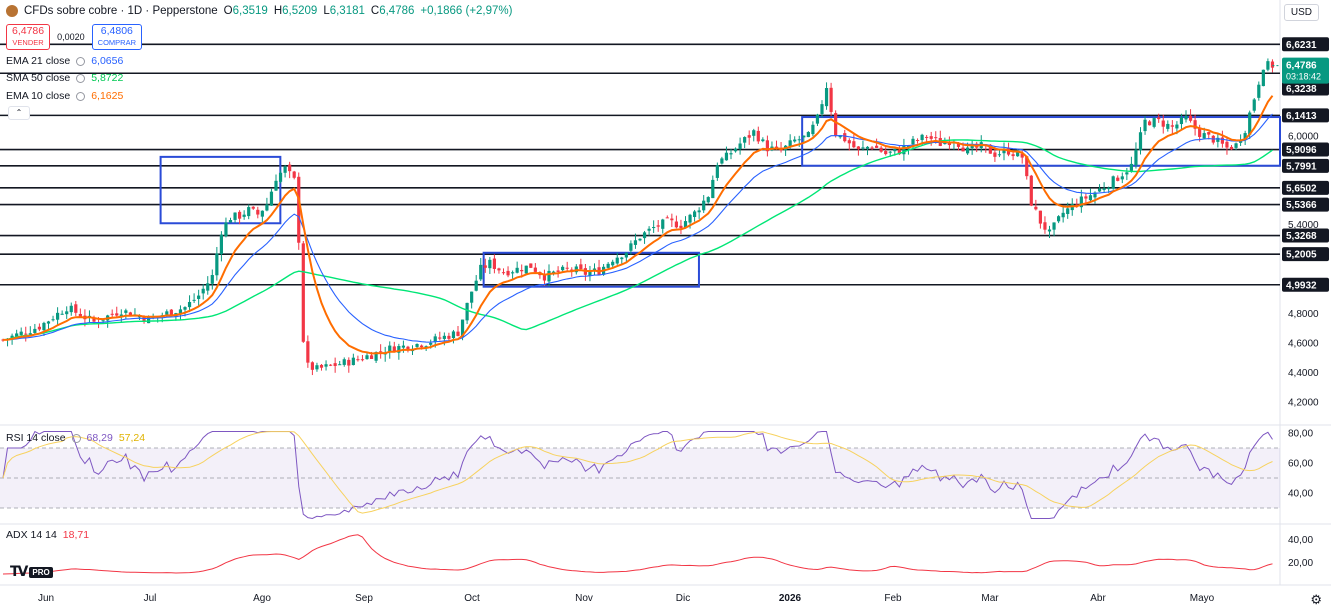  What do you see at coordinates (1301, 150) in the screenshot?
I see `level-tag-label: 5,9096` at bounding box center [1301, 150].